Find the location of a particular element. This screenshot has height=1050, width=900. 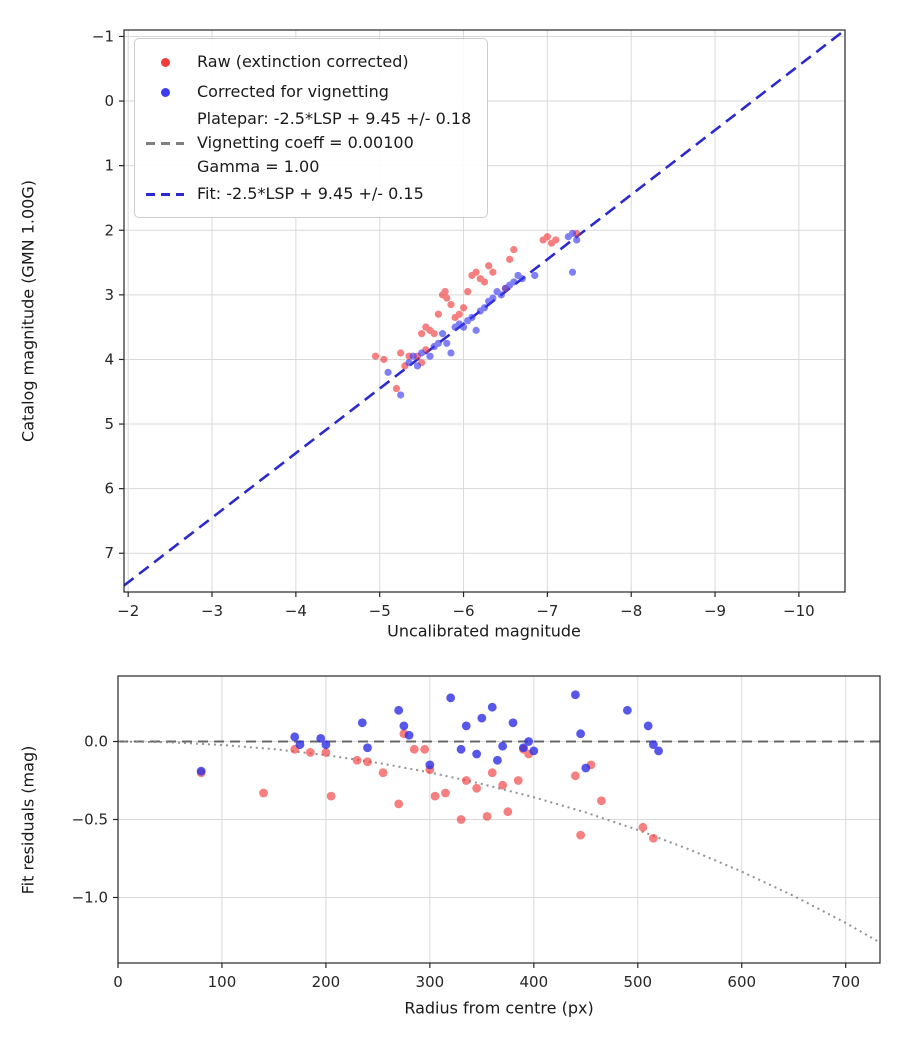

fit-dash-icon is located at coordinates (165, 194).